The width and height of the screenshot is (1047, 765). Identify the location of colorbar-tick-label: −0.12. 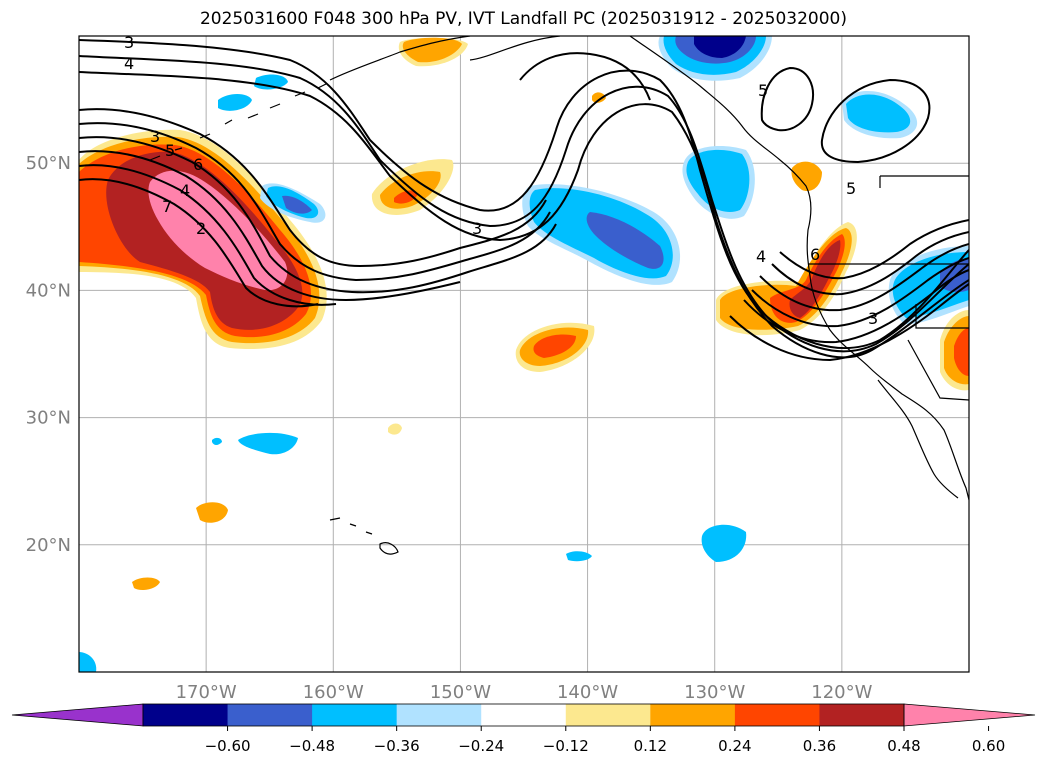
(566, 746).